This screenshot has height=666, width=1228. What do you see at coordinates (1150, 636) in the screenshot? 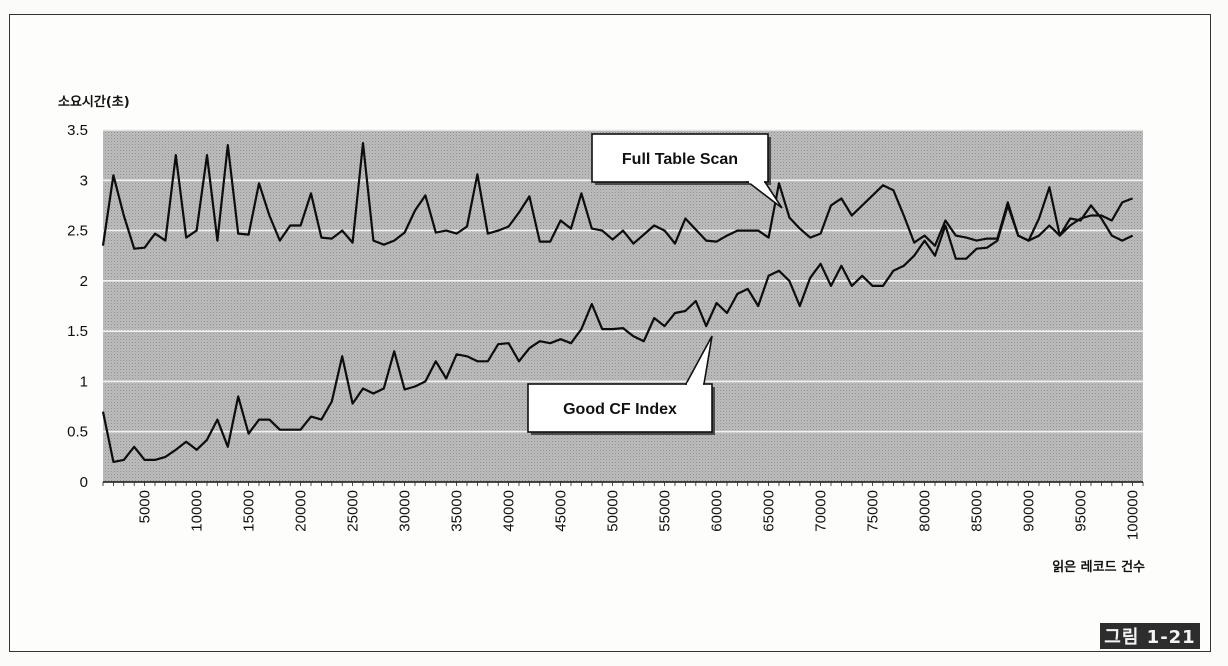
I see `figure-number-badge: 그림 1-21` at bounding box center [1150, 636].